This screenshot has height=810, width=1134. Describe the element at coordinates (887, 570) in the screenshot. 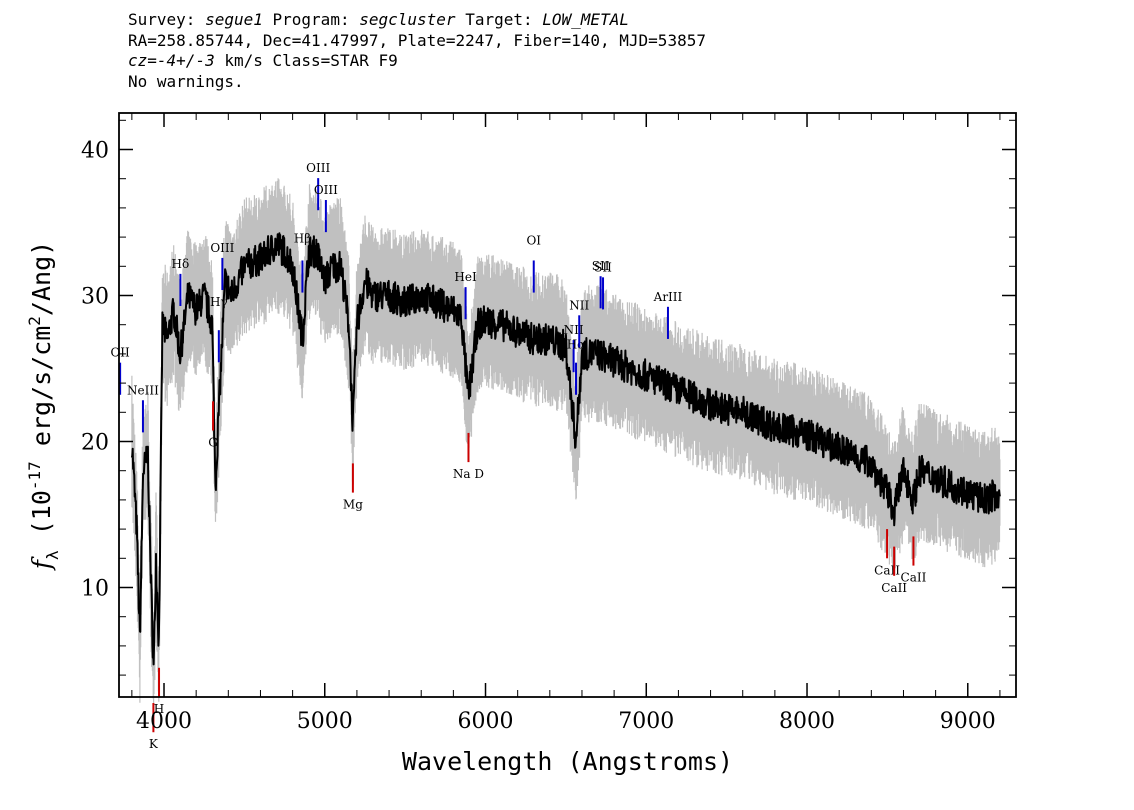

I see `absorption-line-label-5: CaII` at that location.